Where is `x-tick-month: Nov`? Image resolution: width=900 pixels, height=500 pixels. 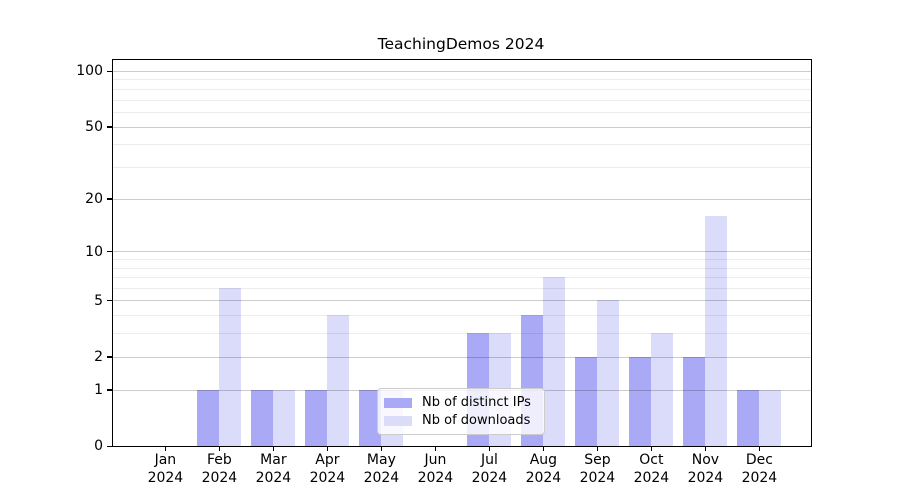
x-tick-month: Nov is located at coordinates (705, 460).